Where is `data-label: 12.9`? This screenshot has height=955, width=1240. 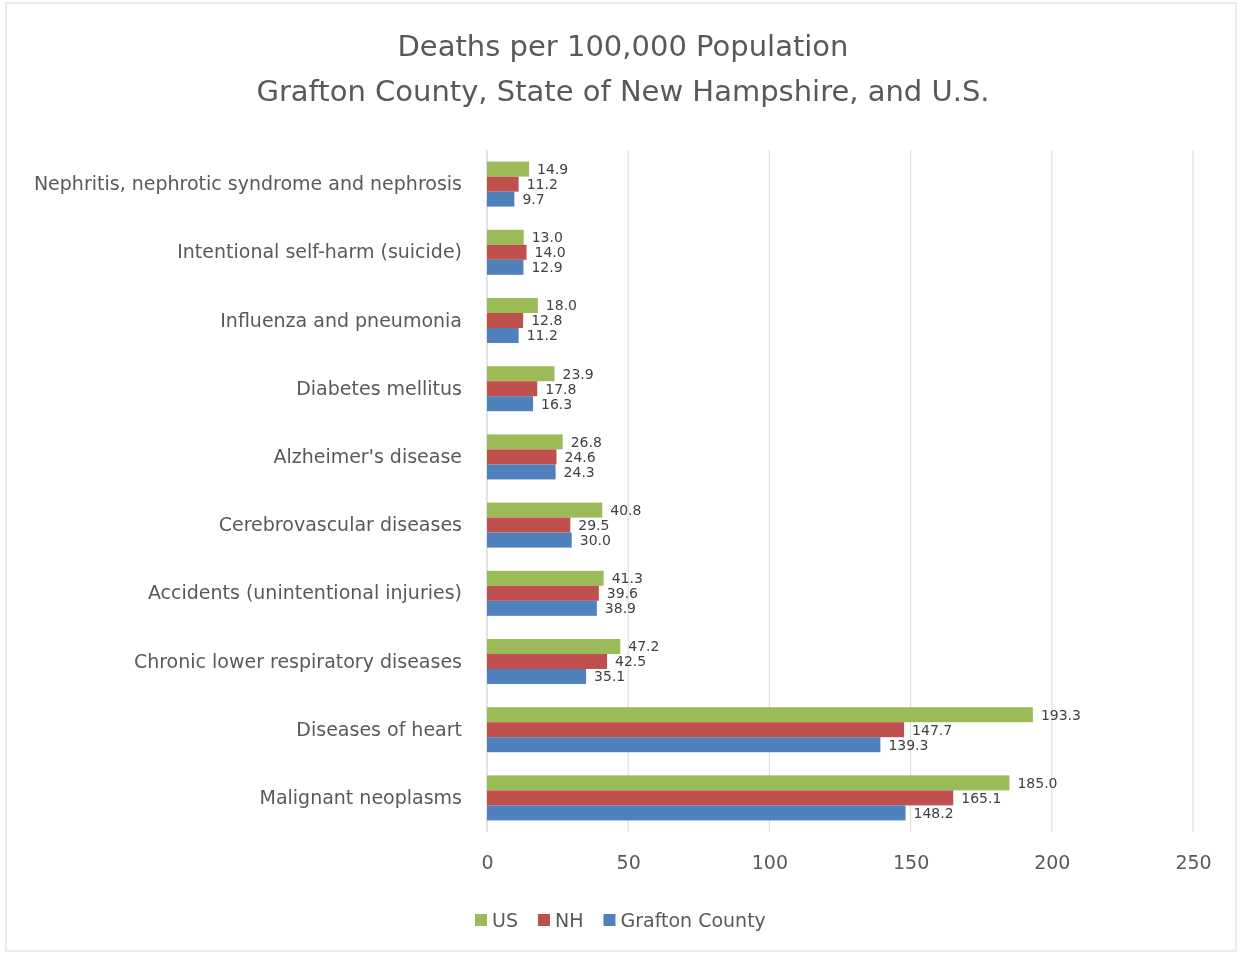
data-label: 12.9 is located at coordinates (547, 267).